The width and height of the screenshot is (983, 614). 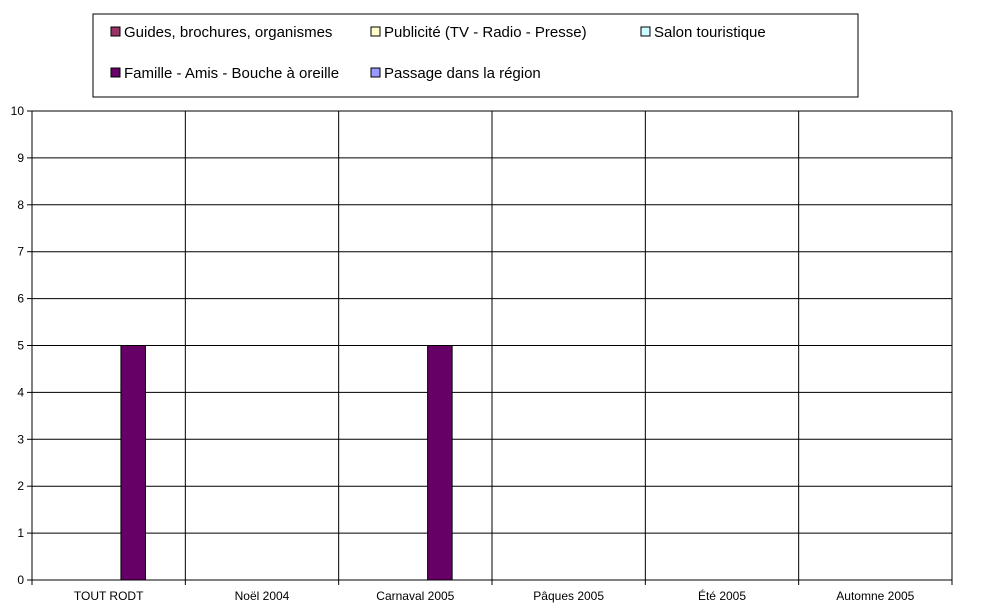 I want to click on x-tick-label: Été 2005, so click(x=722, y=595).